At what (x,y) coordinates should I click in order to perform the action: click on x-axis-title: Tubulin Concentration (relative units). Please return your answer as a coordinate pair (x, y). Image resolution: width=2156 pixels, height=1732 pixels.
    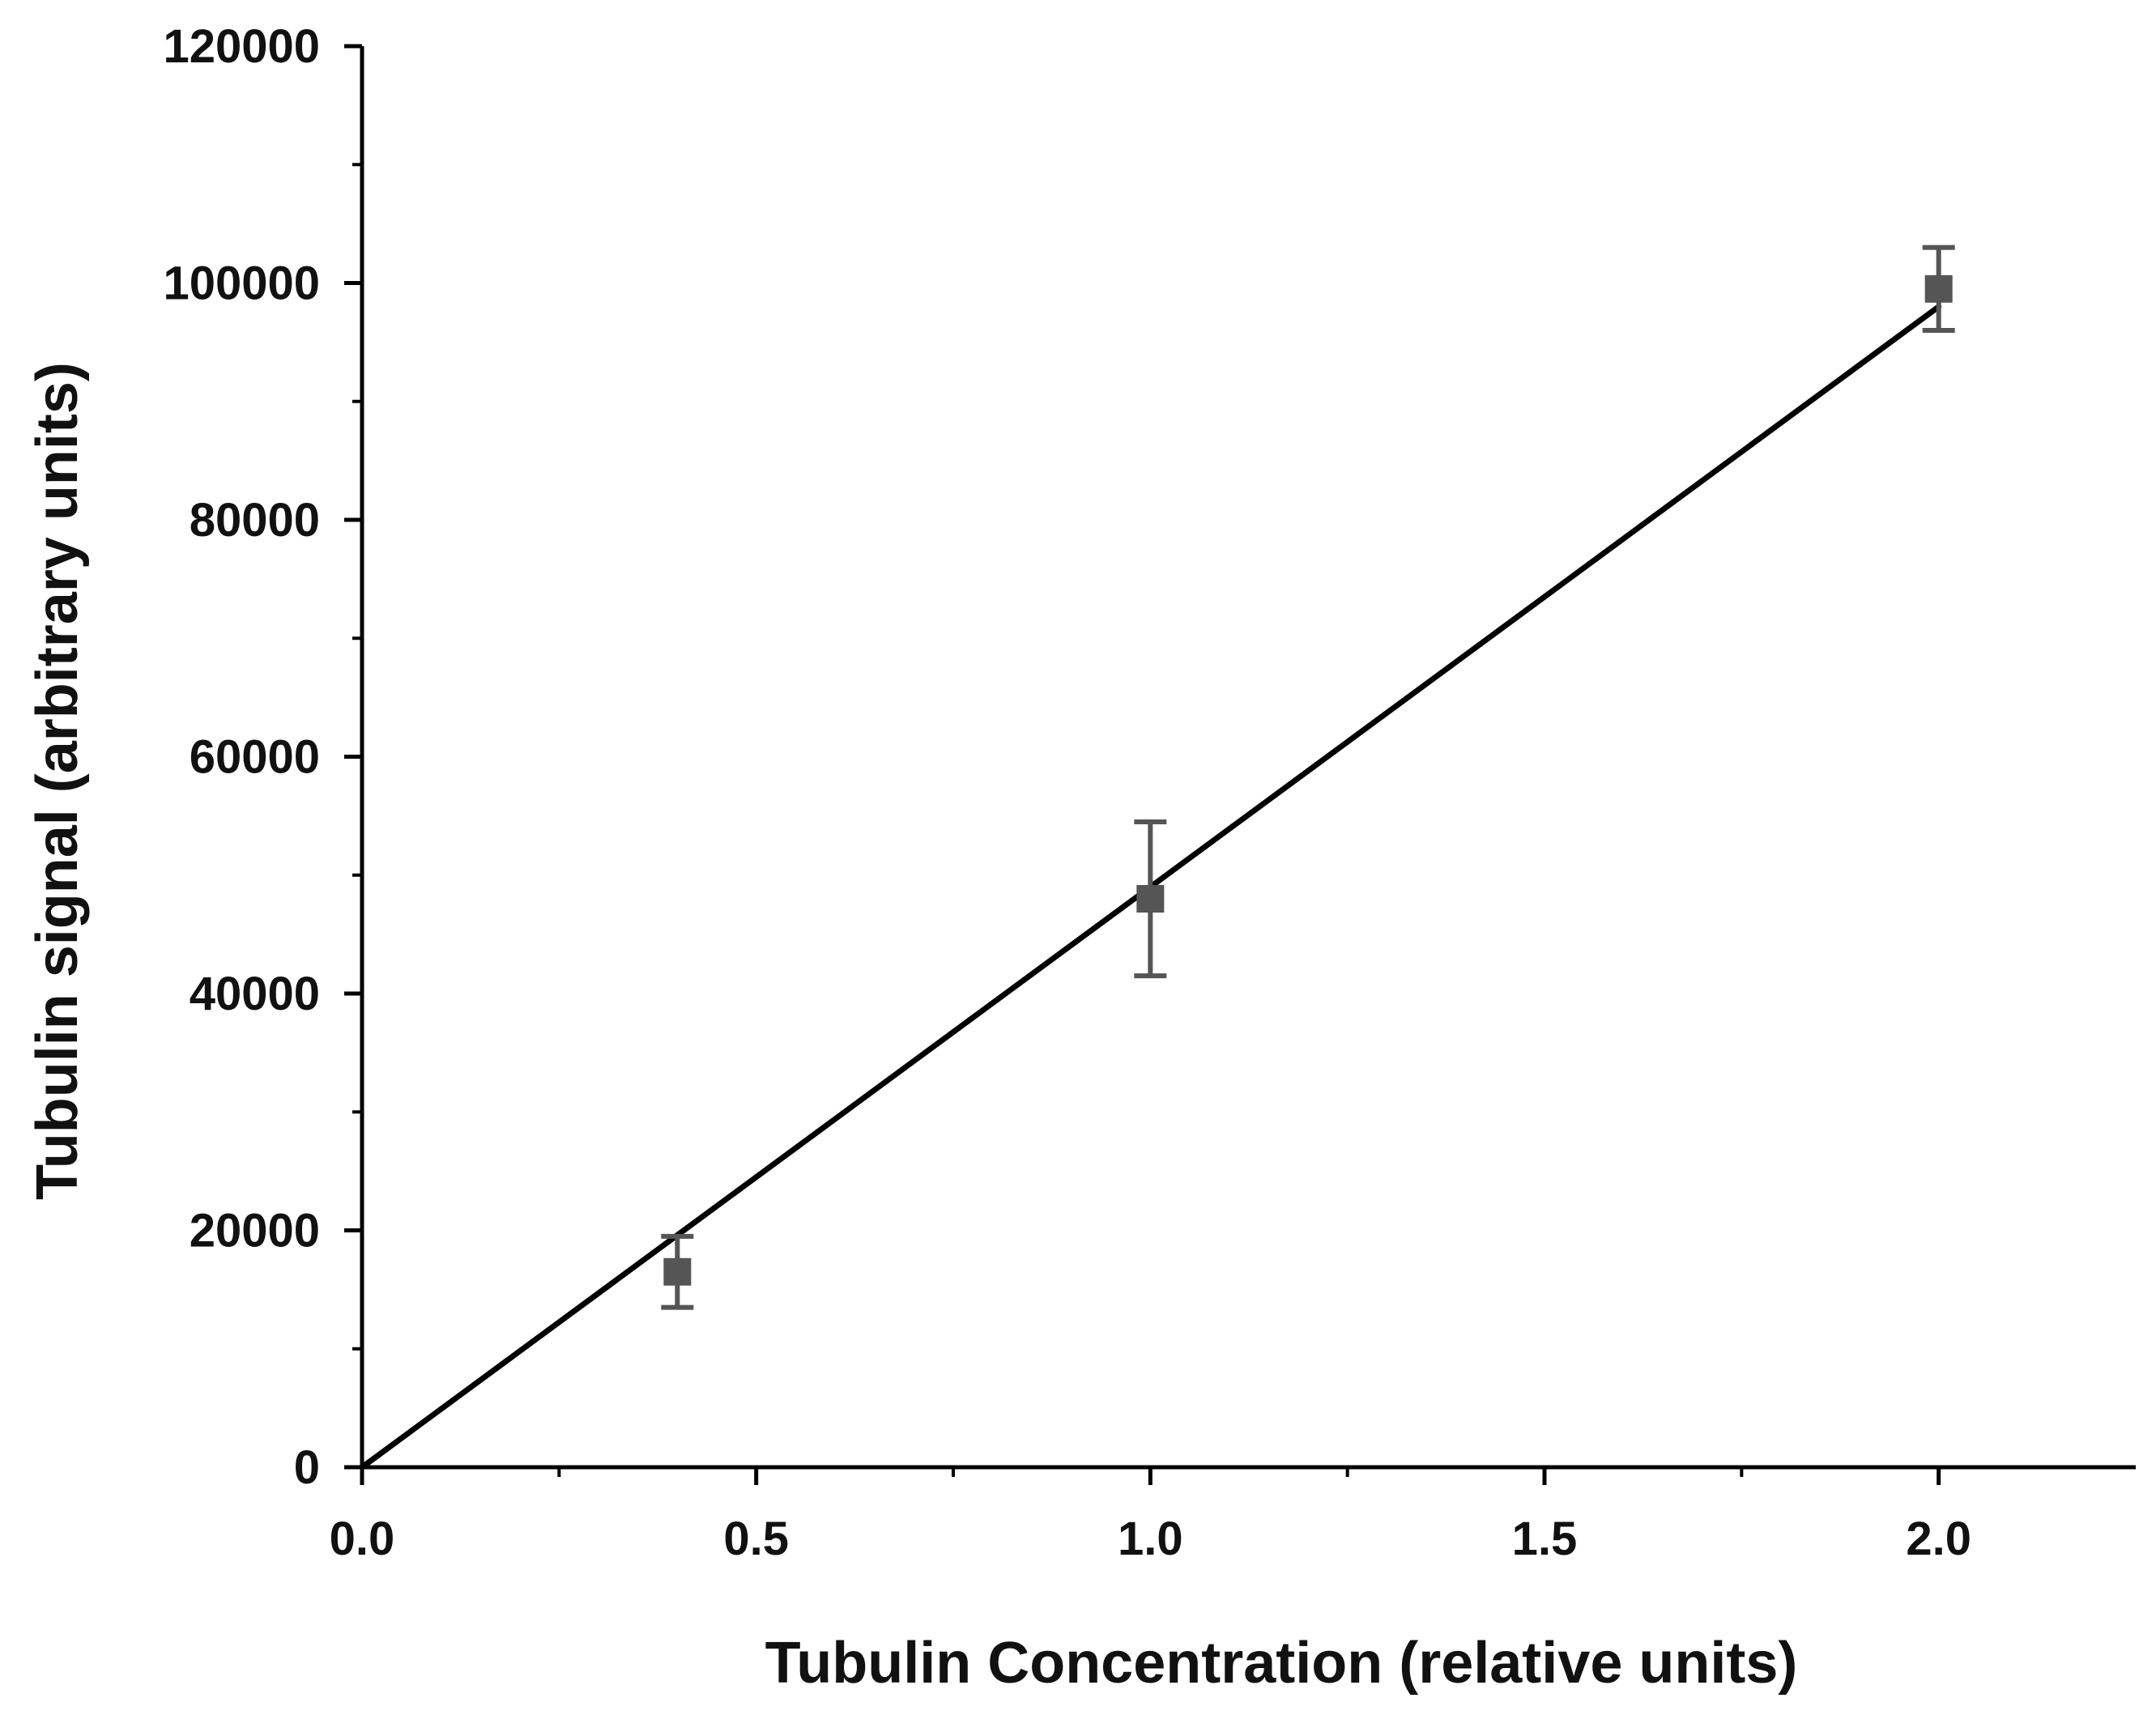
    Looking at the image, I should click on (1281, 1663).